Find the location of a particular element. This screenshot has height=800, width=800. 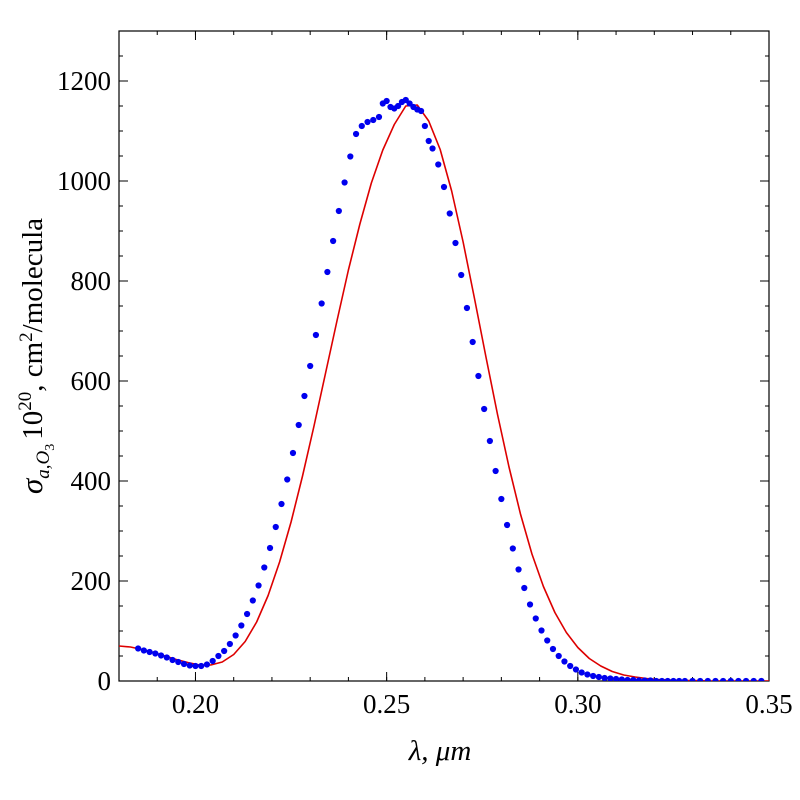

x-tick-label: 0.20 is located at coordinates (195, 704).